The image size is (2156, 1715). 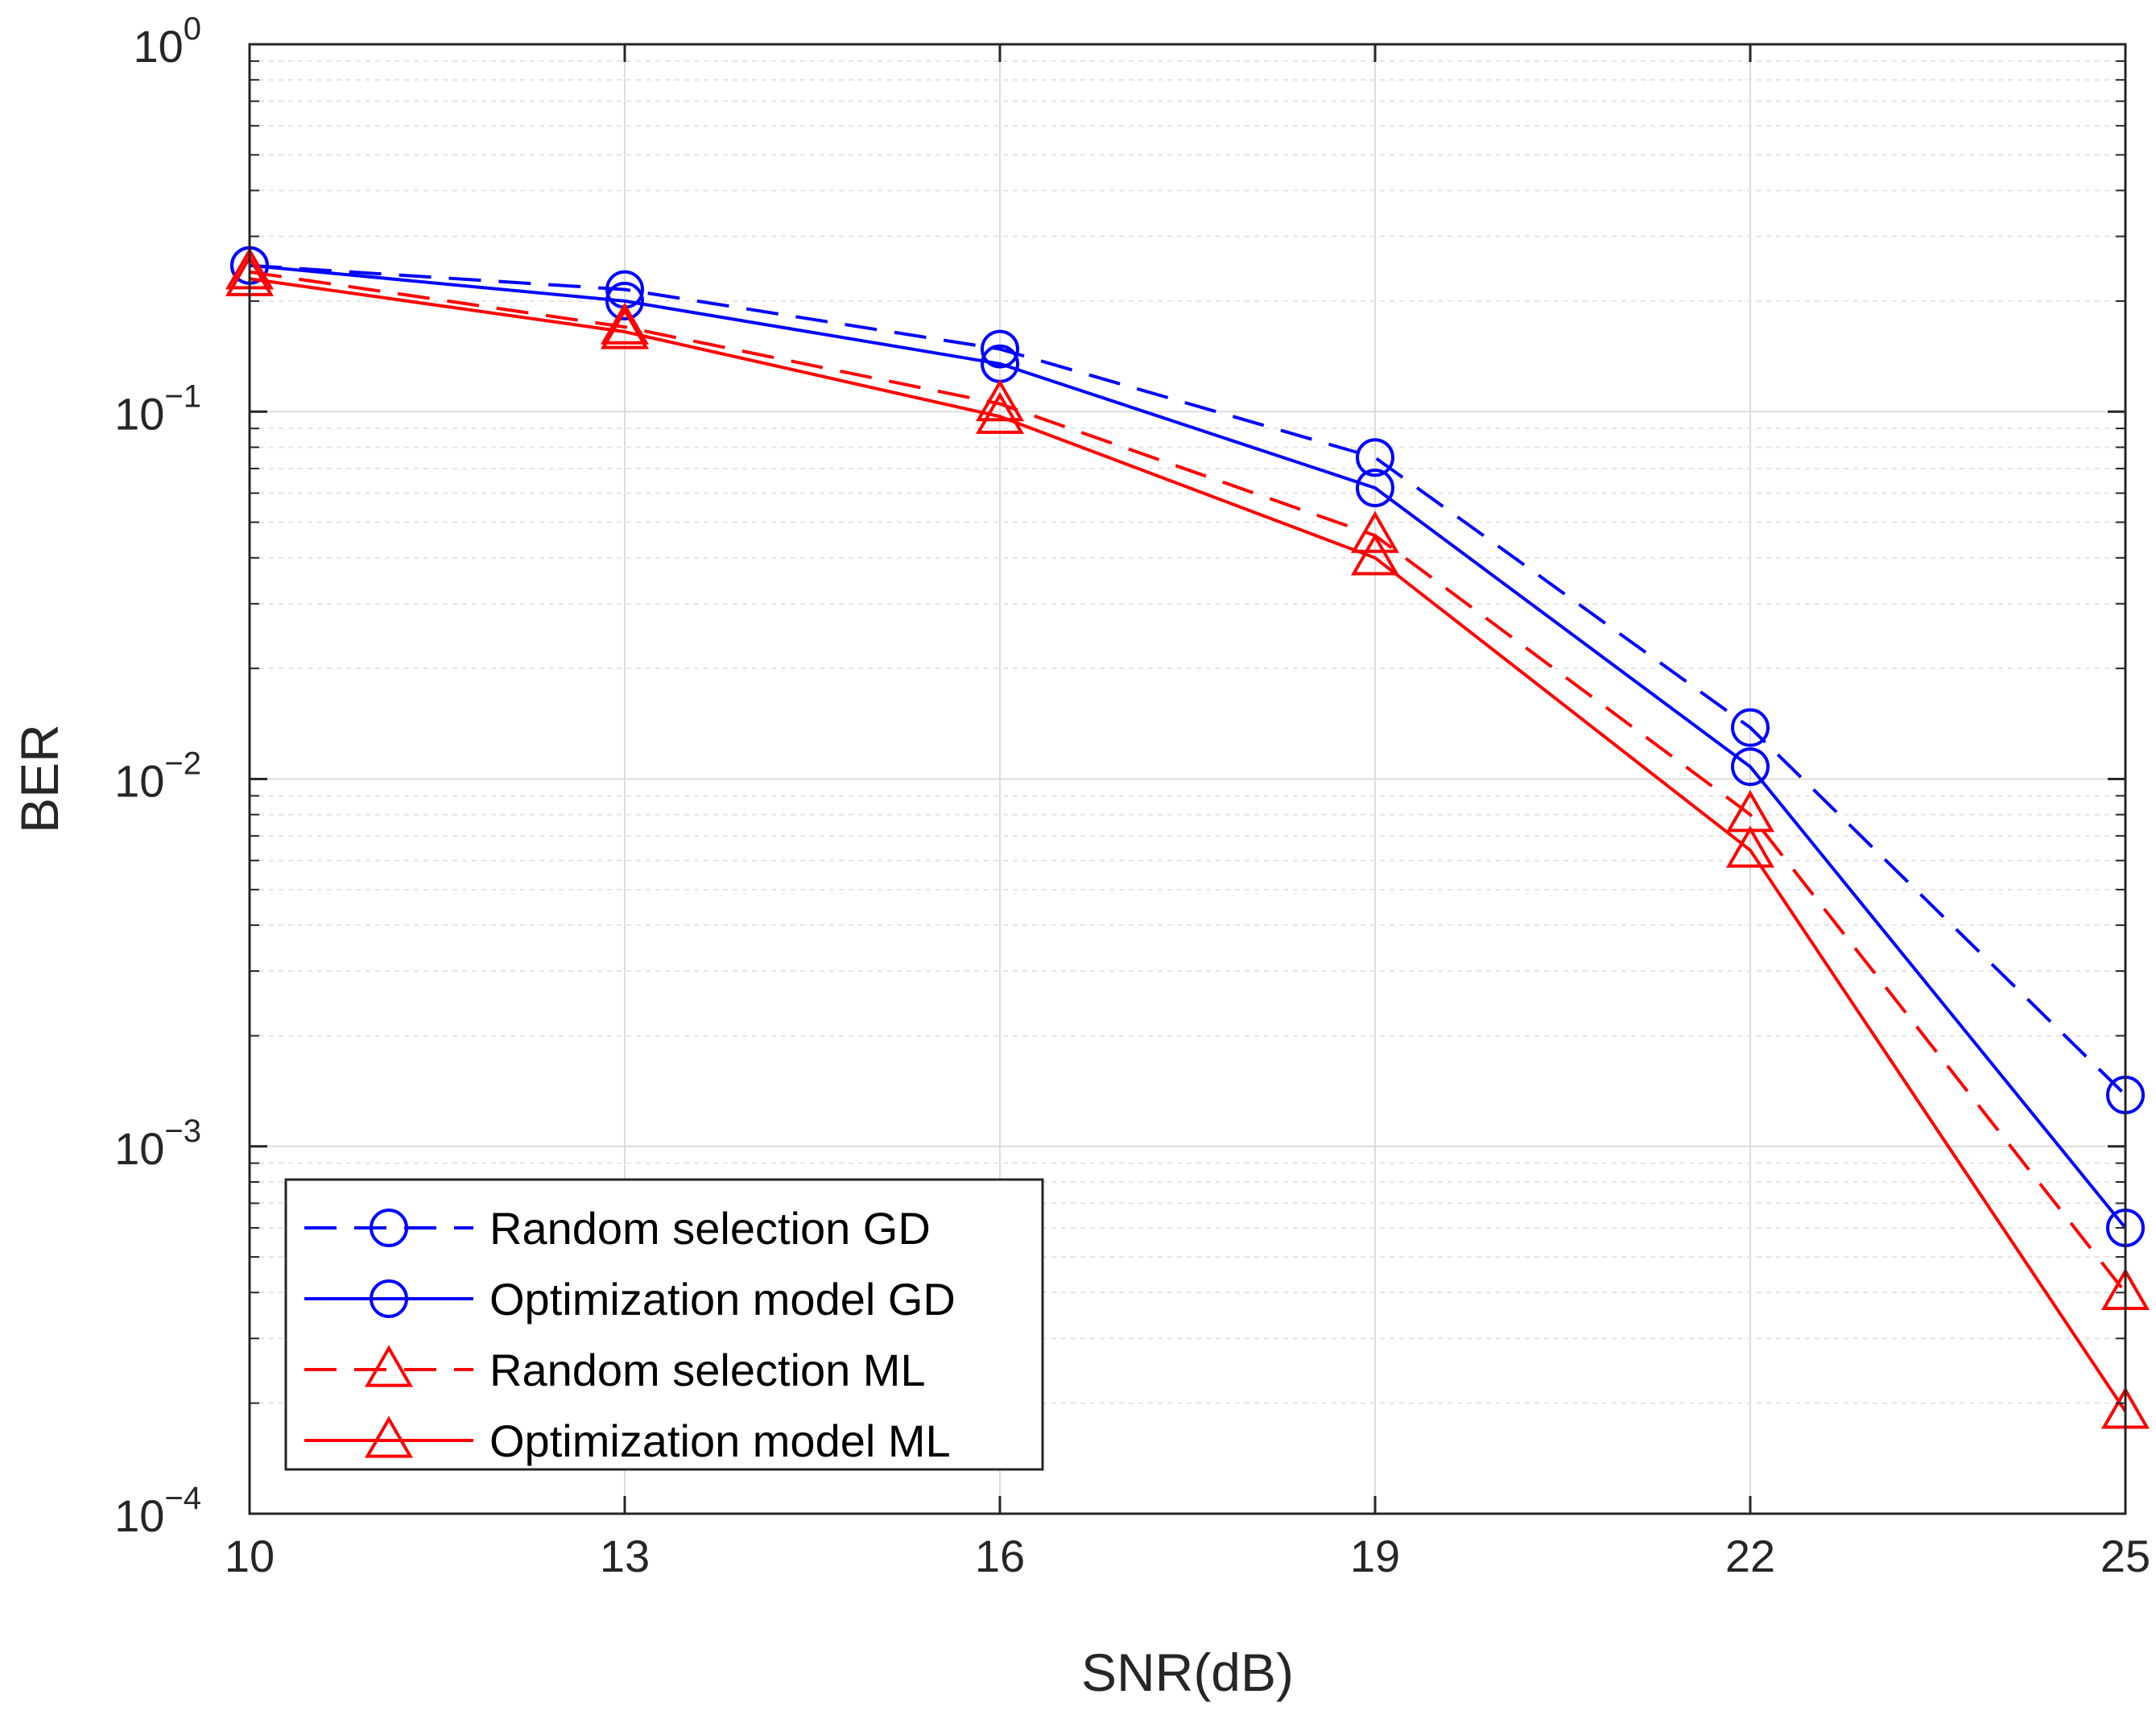 What do you see at coordinates (625, 1556) in the screenshot?
I see `x-tick-label: 13` at bounding box center [625, 1556].